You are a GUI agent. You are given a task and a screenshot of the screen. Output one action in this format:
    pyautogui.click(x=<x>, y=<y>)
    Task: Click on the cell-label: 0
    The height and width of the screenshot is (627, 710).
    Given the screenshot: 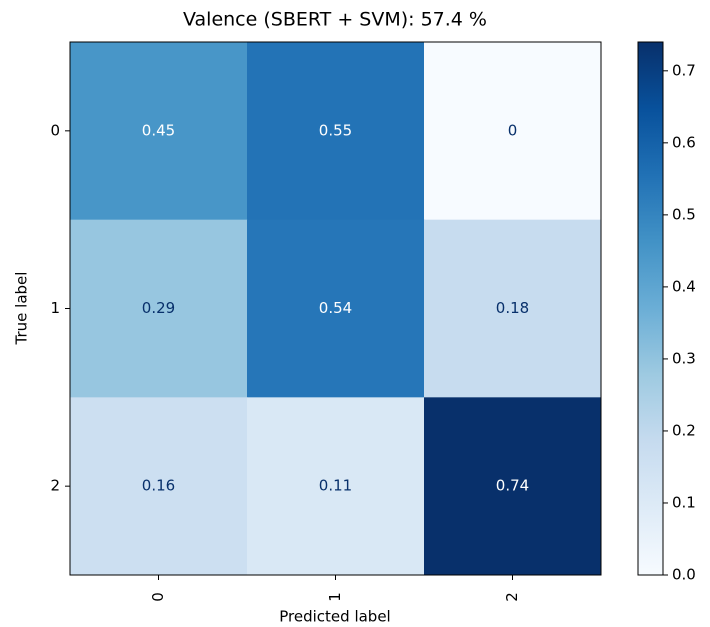 What is the action you would take?
    pyautogui.click(x=513, y=130)
    